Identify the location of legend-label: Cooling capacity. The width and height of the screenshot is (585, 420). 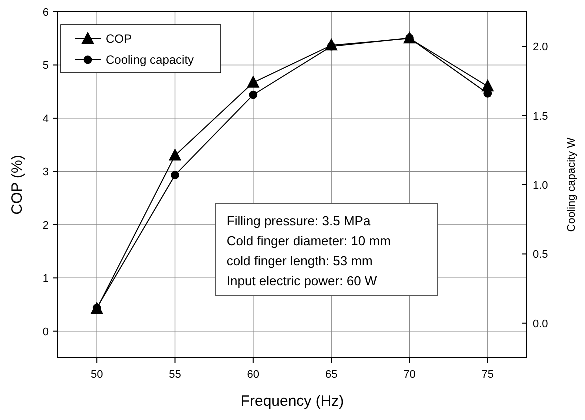
(150, 60).